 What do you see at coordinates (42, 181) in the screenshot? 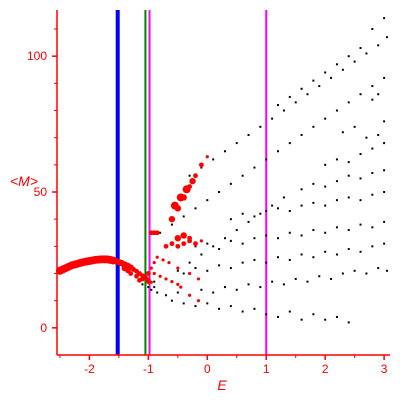
I see `y-ticks: 0 50 100` at bounding box center [42, 181].